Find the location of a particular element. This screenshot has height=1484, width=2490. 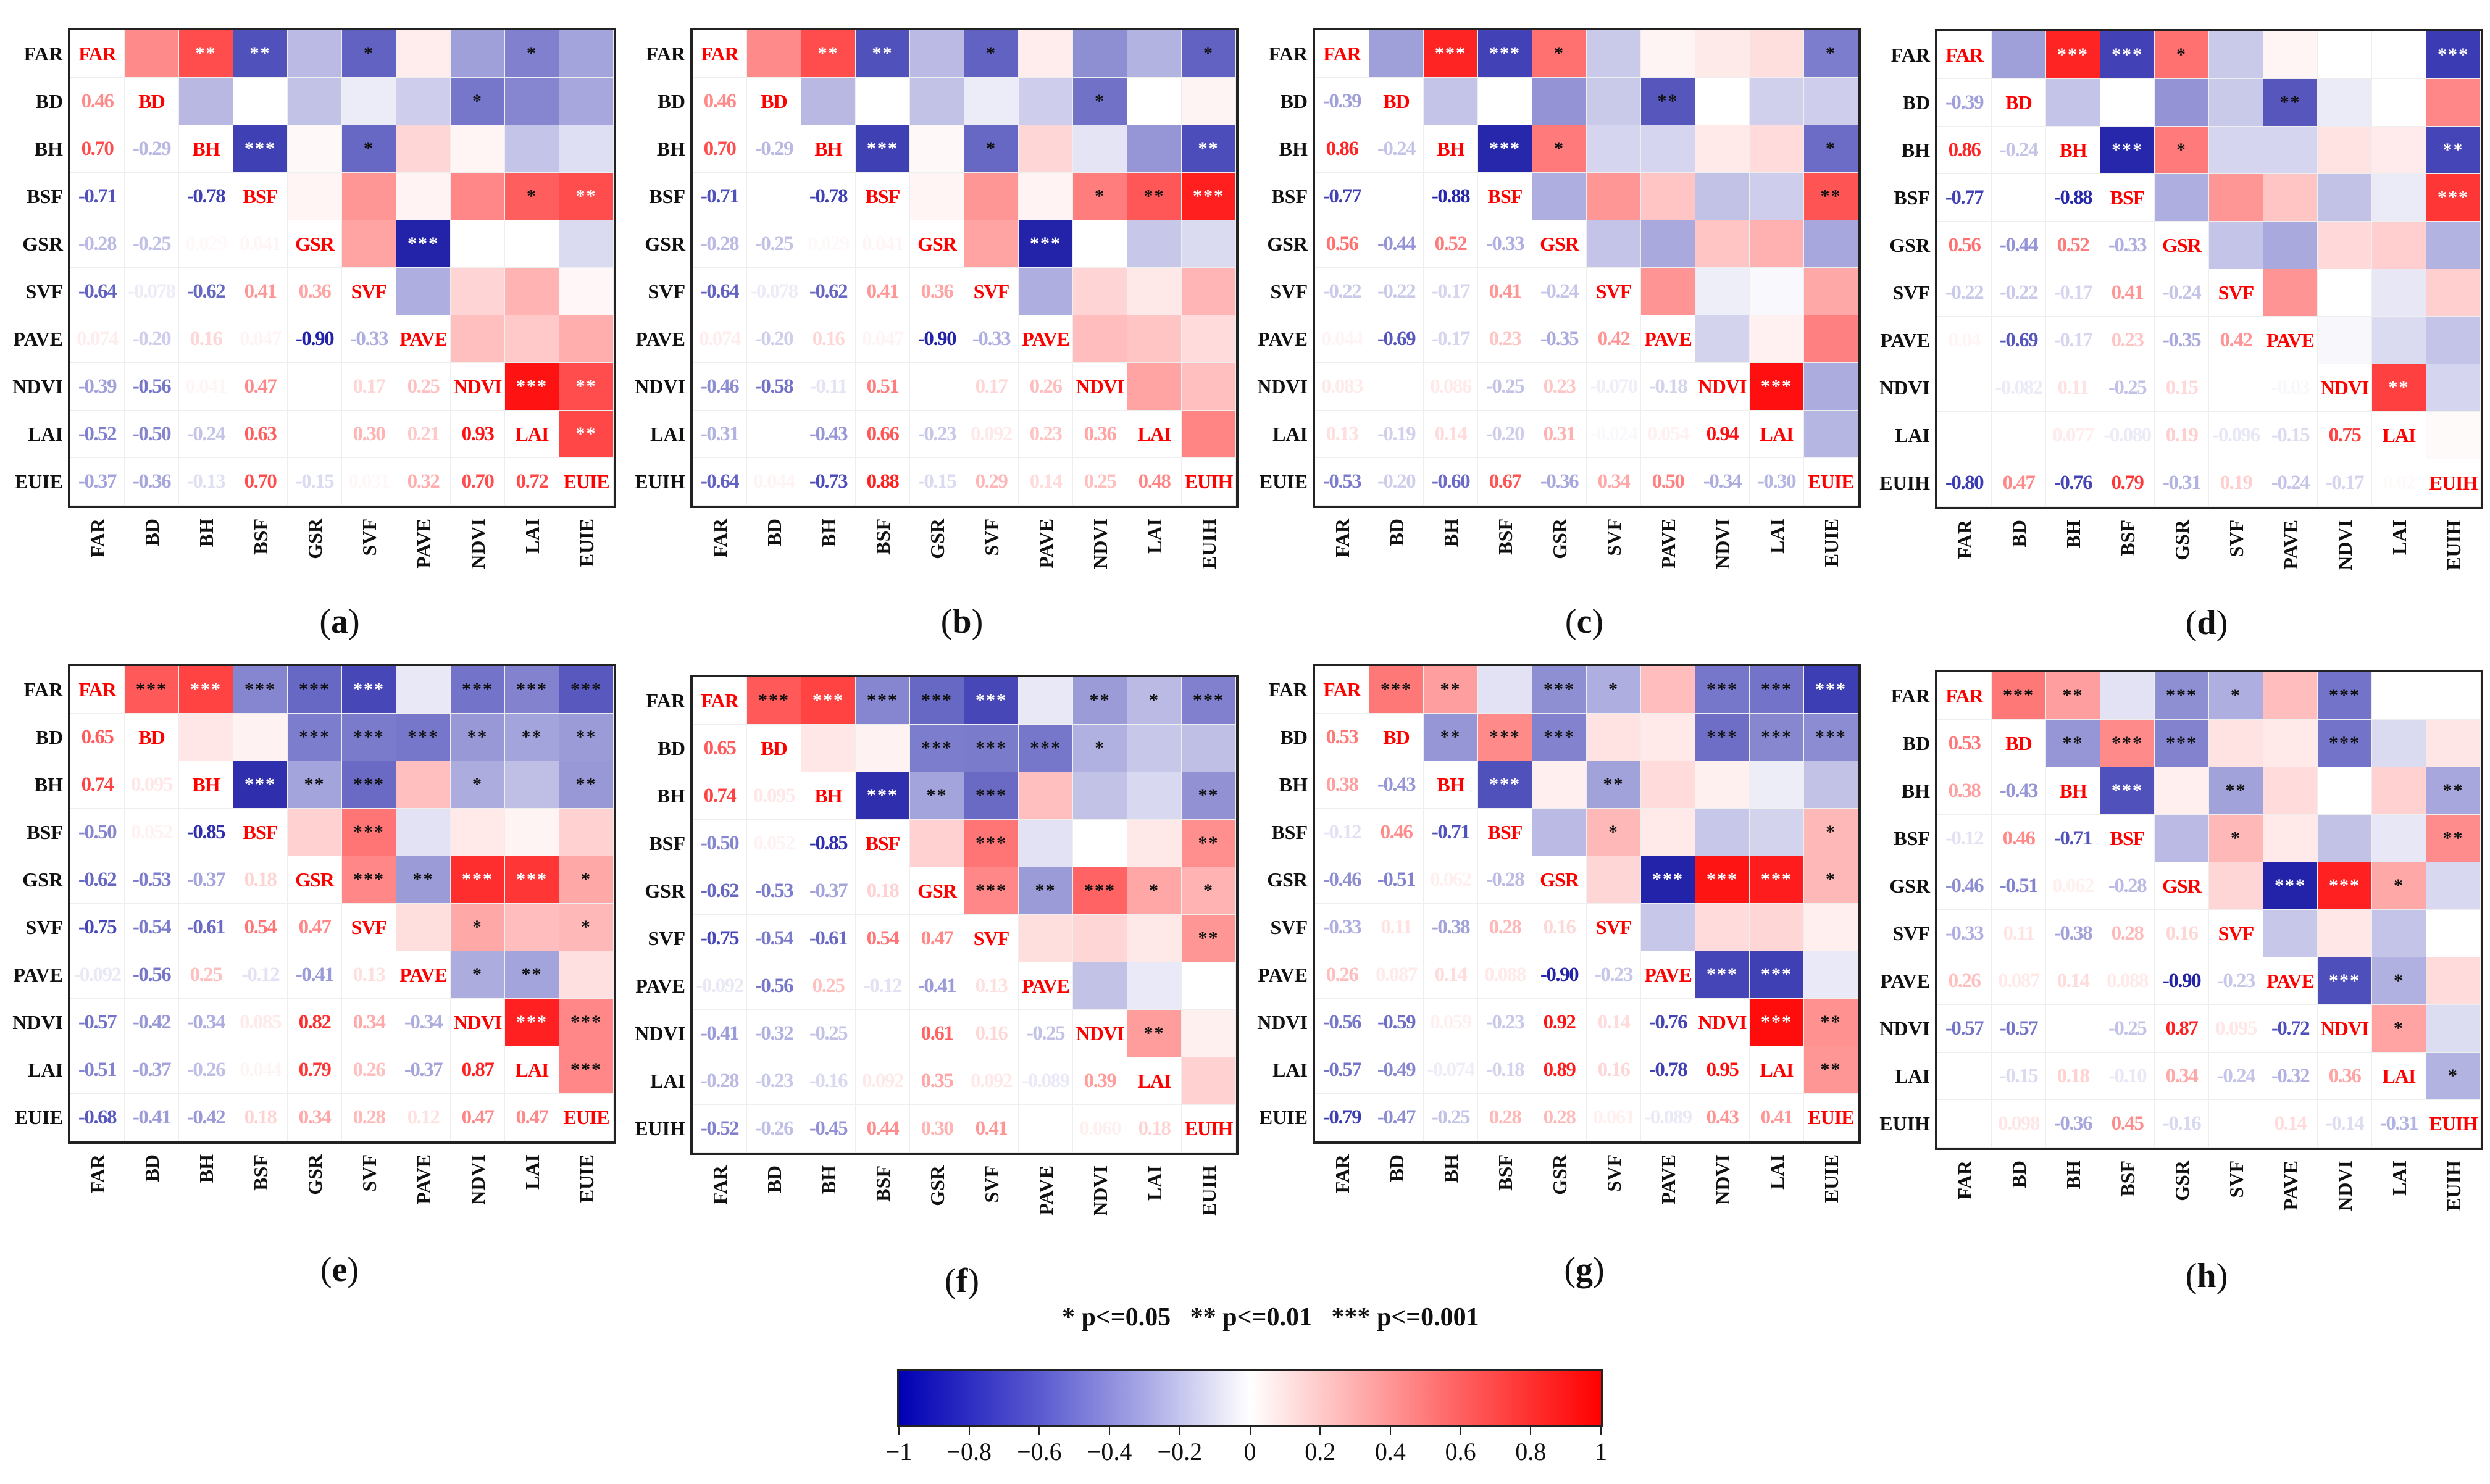

correlation-value: -0.46 is located at coordinates (720, 387).